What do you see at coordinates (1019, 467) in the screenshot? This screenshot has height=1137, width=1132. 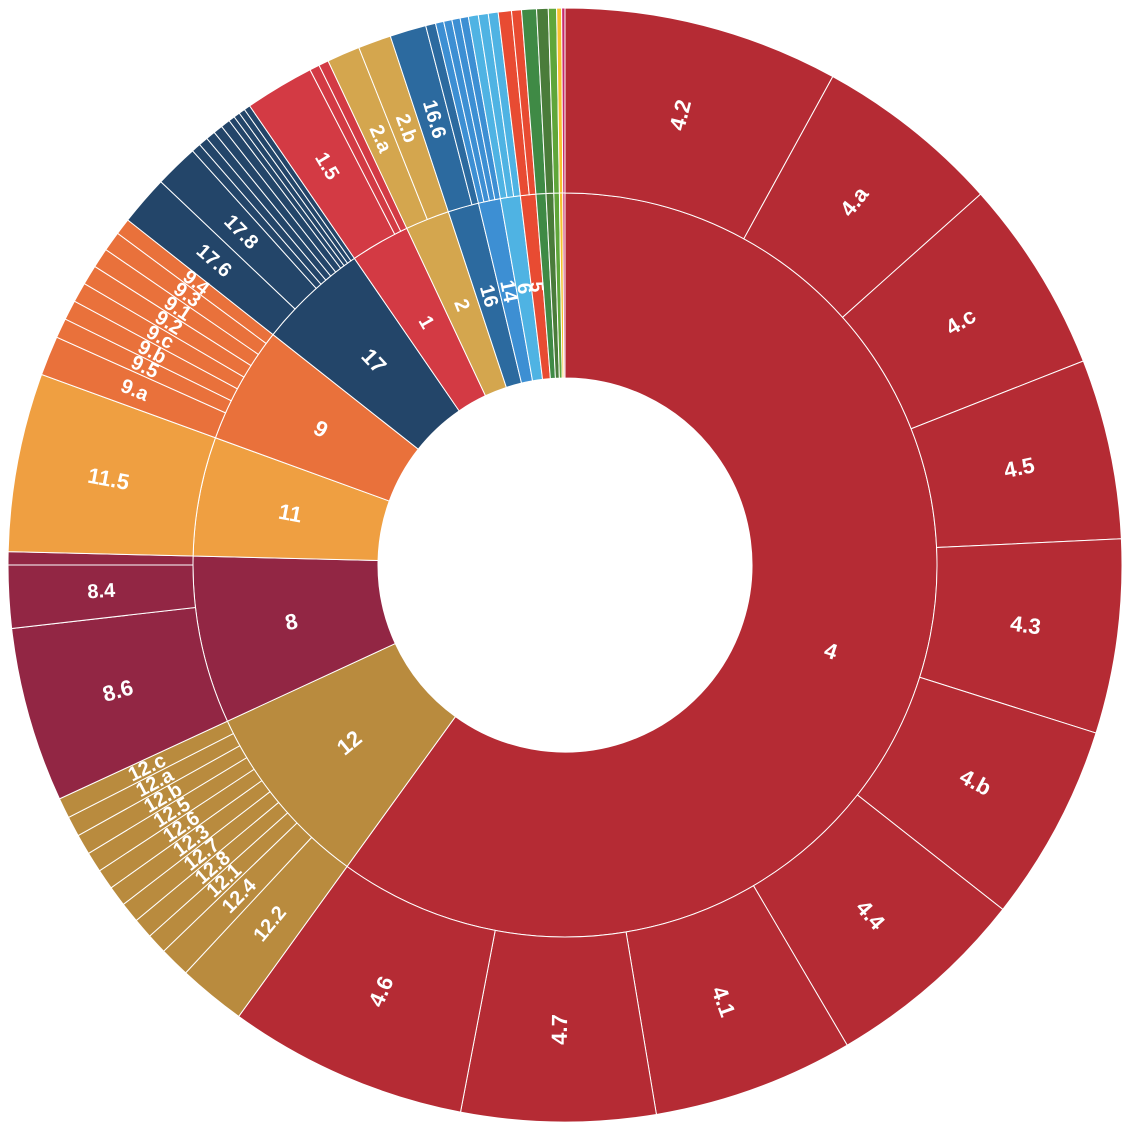 I see `sector-label-4-5: 4.5` at bounding box center [1019, 467].